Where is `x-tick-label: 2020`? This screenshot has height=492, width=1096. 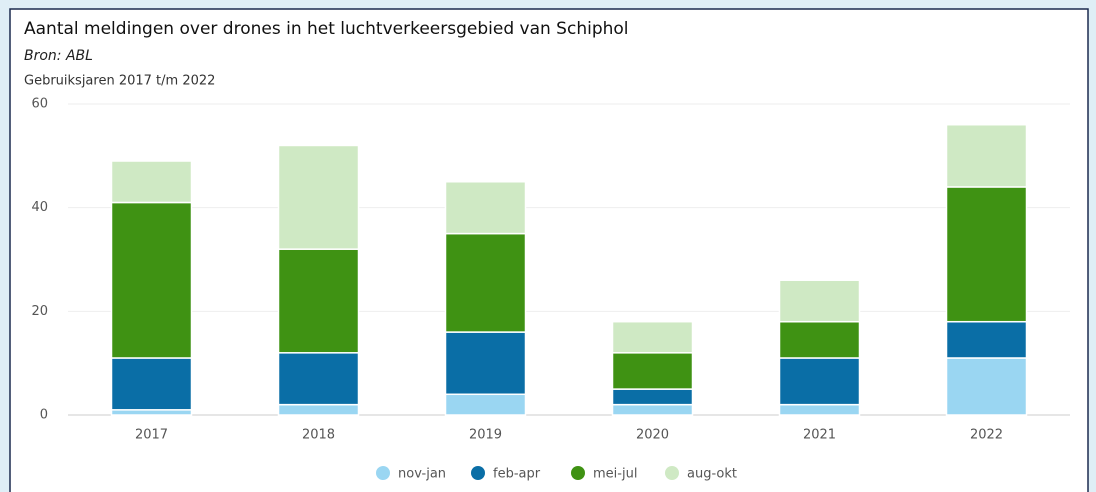
x-tick-label: 2020 is located at coordinates (652, 435).